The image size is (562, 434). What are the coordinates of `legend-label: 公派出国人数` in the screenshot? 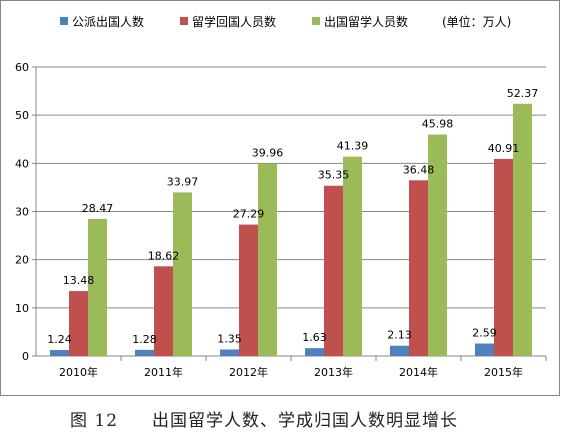 It's located at (108, 21).